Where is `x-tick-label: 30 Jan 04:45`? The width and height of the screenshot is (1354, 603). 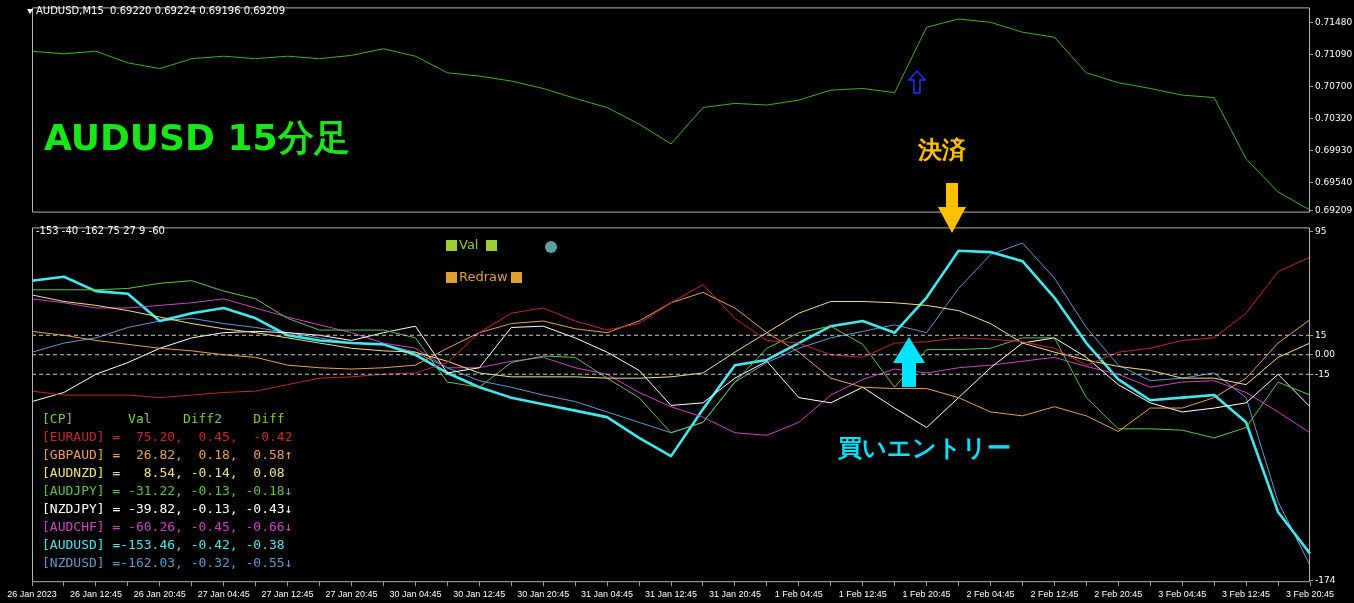
x-tick-label: 30 Jan 04:45 is located at coordinates (415, 594).